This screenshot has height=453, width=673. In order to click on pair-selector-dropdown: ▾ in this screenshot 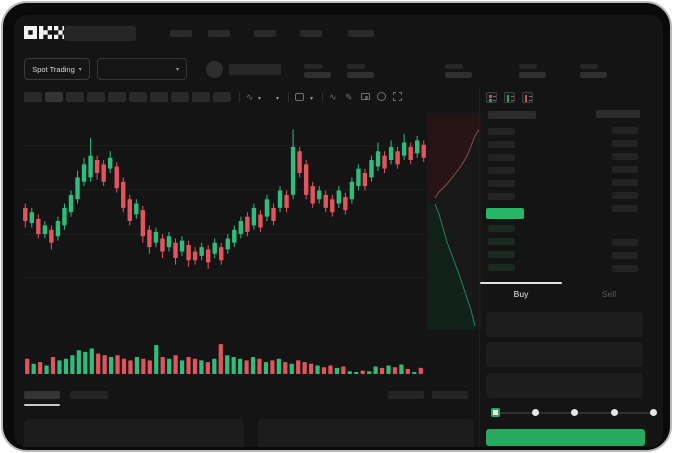, I will do `click(142, 69)`.